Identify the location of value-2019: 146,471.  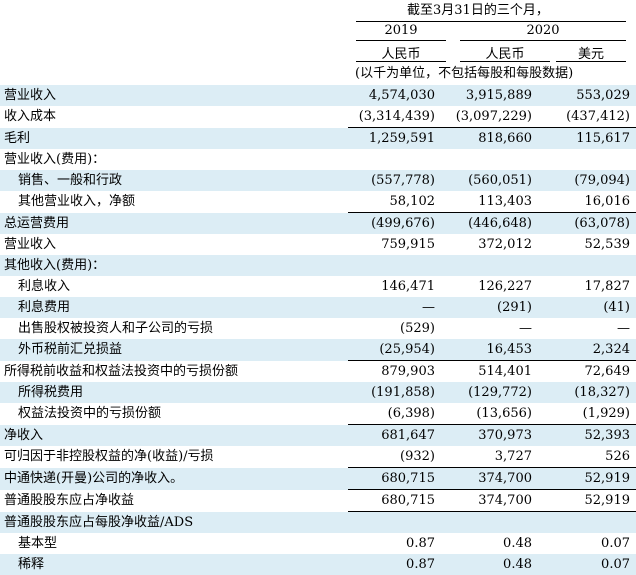
(408, 286).